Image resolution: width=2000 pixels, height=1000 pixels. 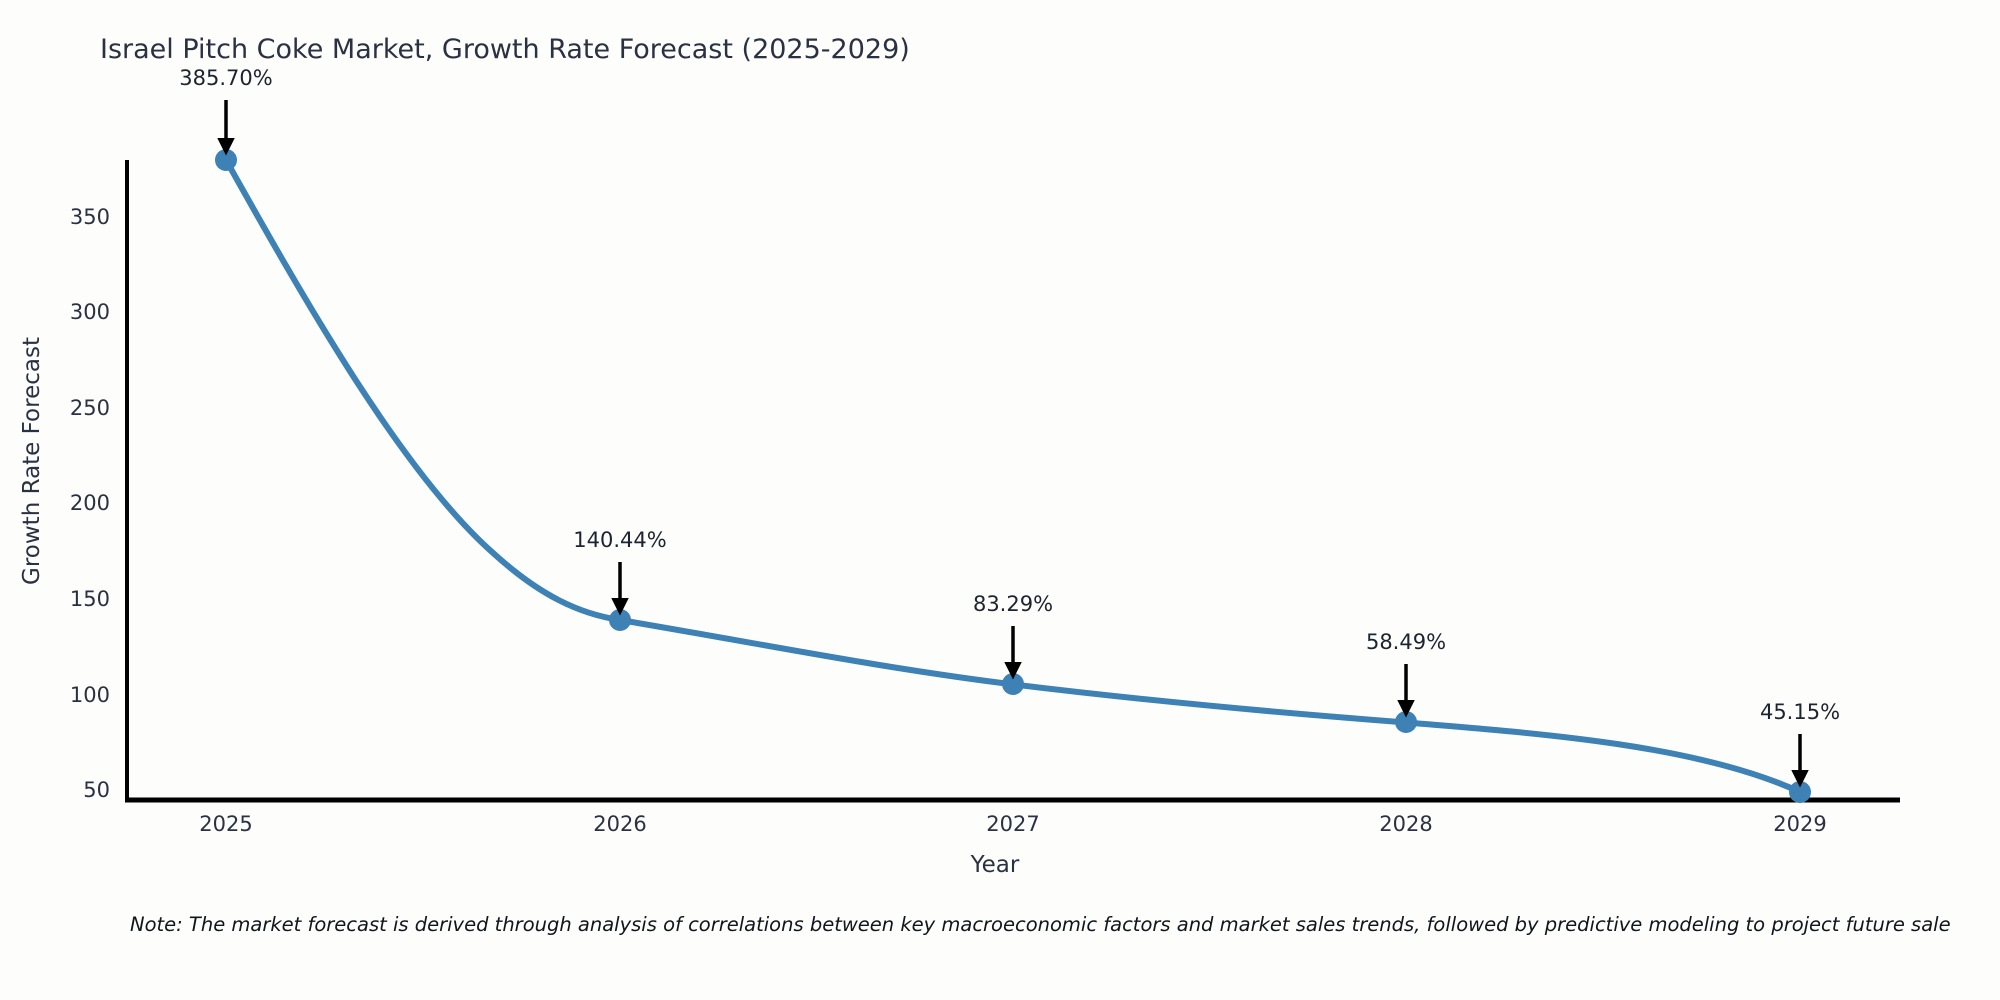 I want to click on y-tick-label: 100, so click(x=89, y=695).